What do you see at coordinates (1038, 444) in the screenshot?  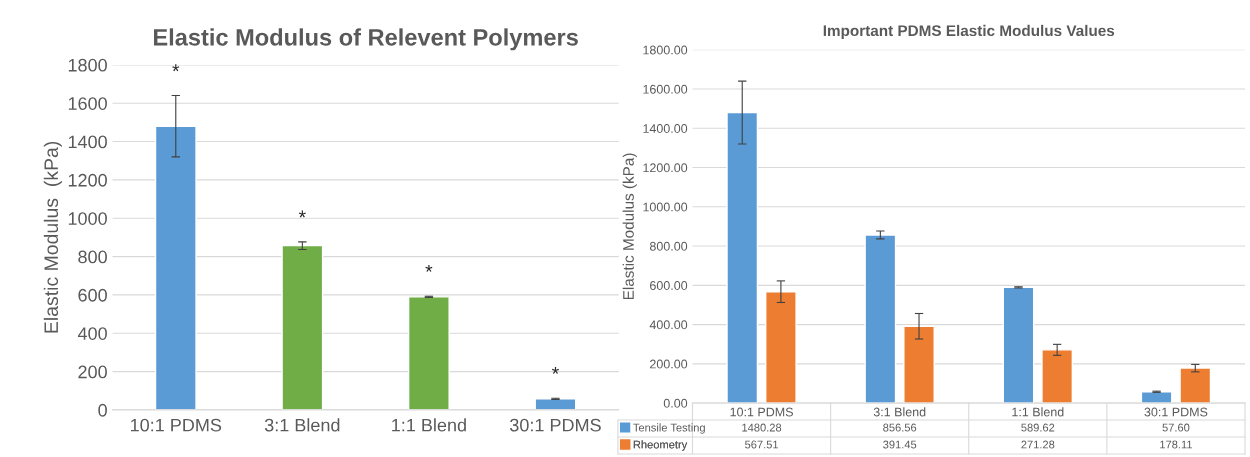 I see `data-label: 271.28` at bounding box center [1038, 444].